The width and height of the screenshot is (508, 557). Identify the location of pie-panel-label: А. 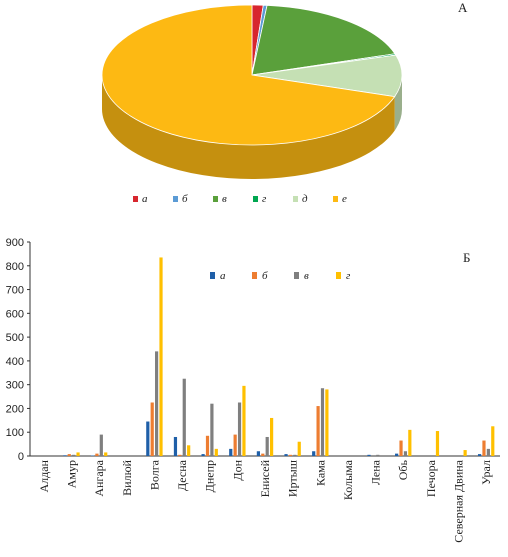
(463, 7).